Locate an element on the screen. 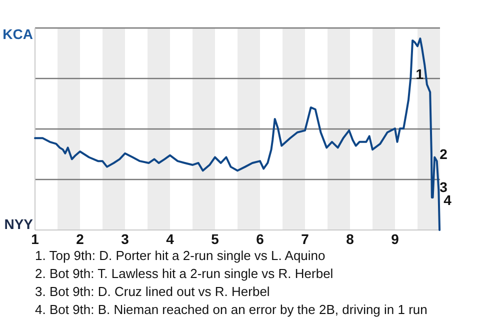 Image resolution: width=480 pixels, height=320 pixels. text: NYY is located at coordinates (19, 224).